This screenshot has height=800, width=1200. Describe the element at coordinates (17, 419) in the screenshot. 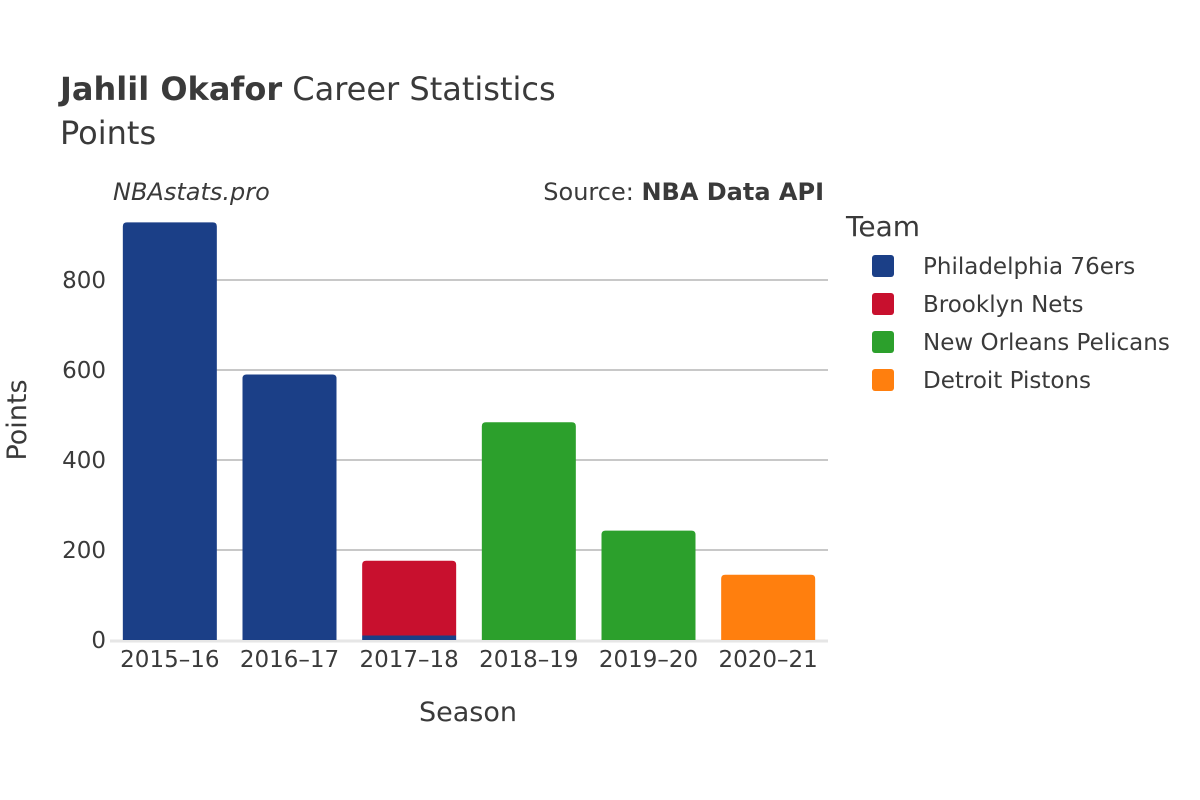

I see `y-axis-label: Points` at that location.